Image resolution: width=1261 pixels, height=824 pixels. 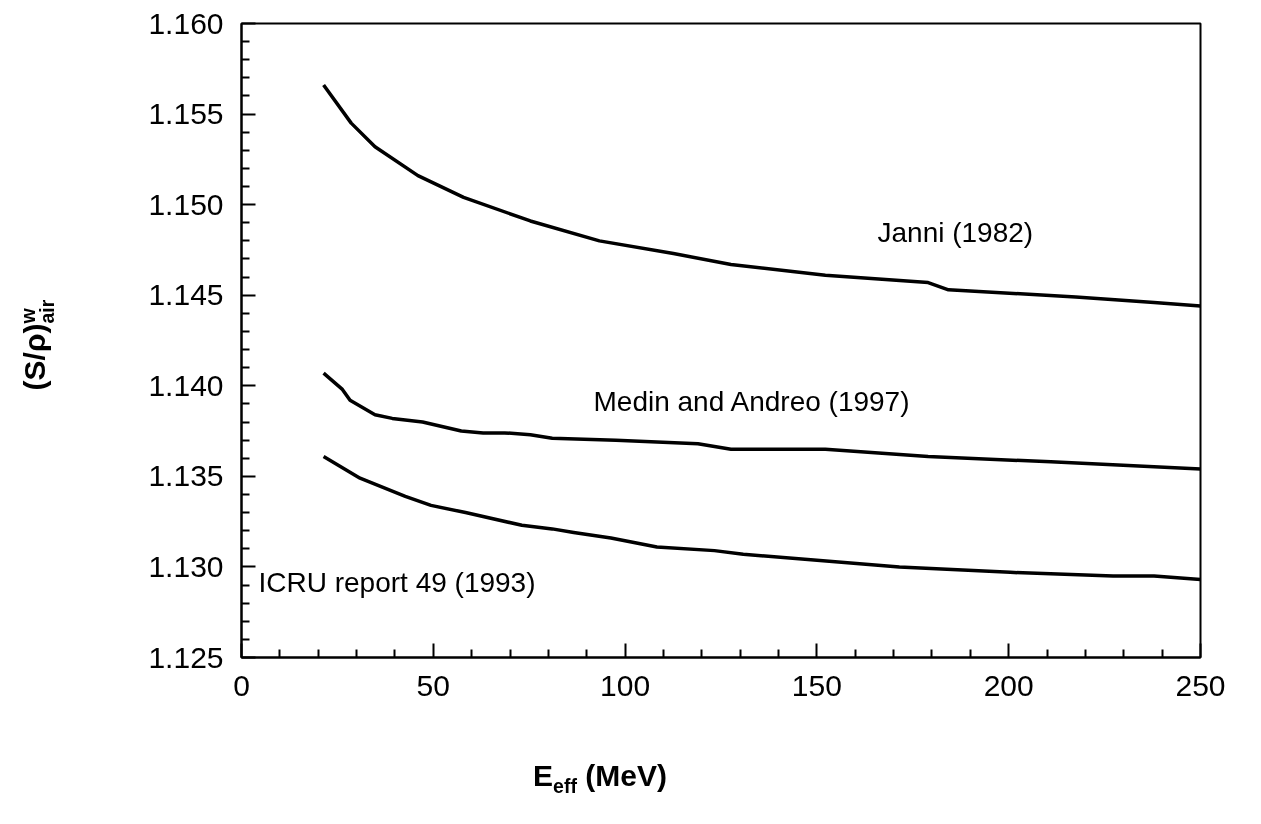 What do you see at coordinates (625, 685) in the screenshot?
I see `x-tick-label: 100` at bounding box center [625, 685].